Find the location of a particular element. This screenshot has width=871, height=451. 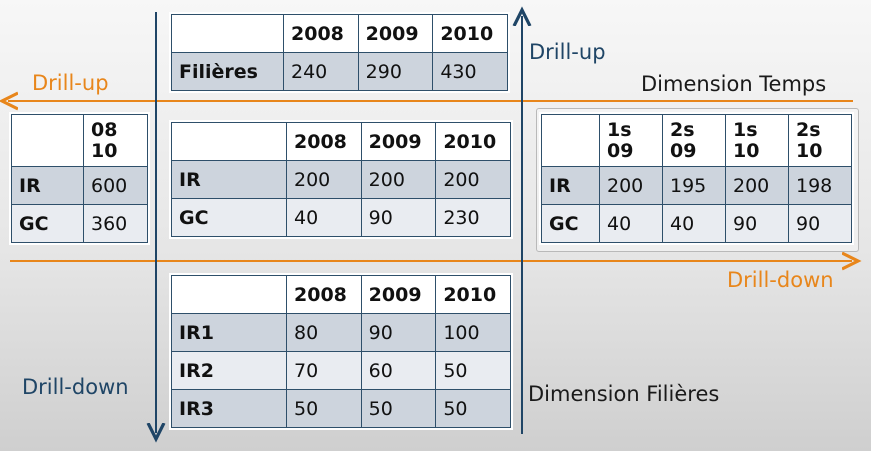

table-row: IR3 50 50 50 is located at coordinates (341, 409).